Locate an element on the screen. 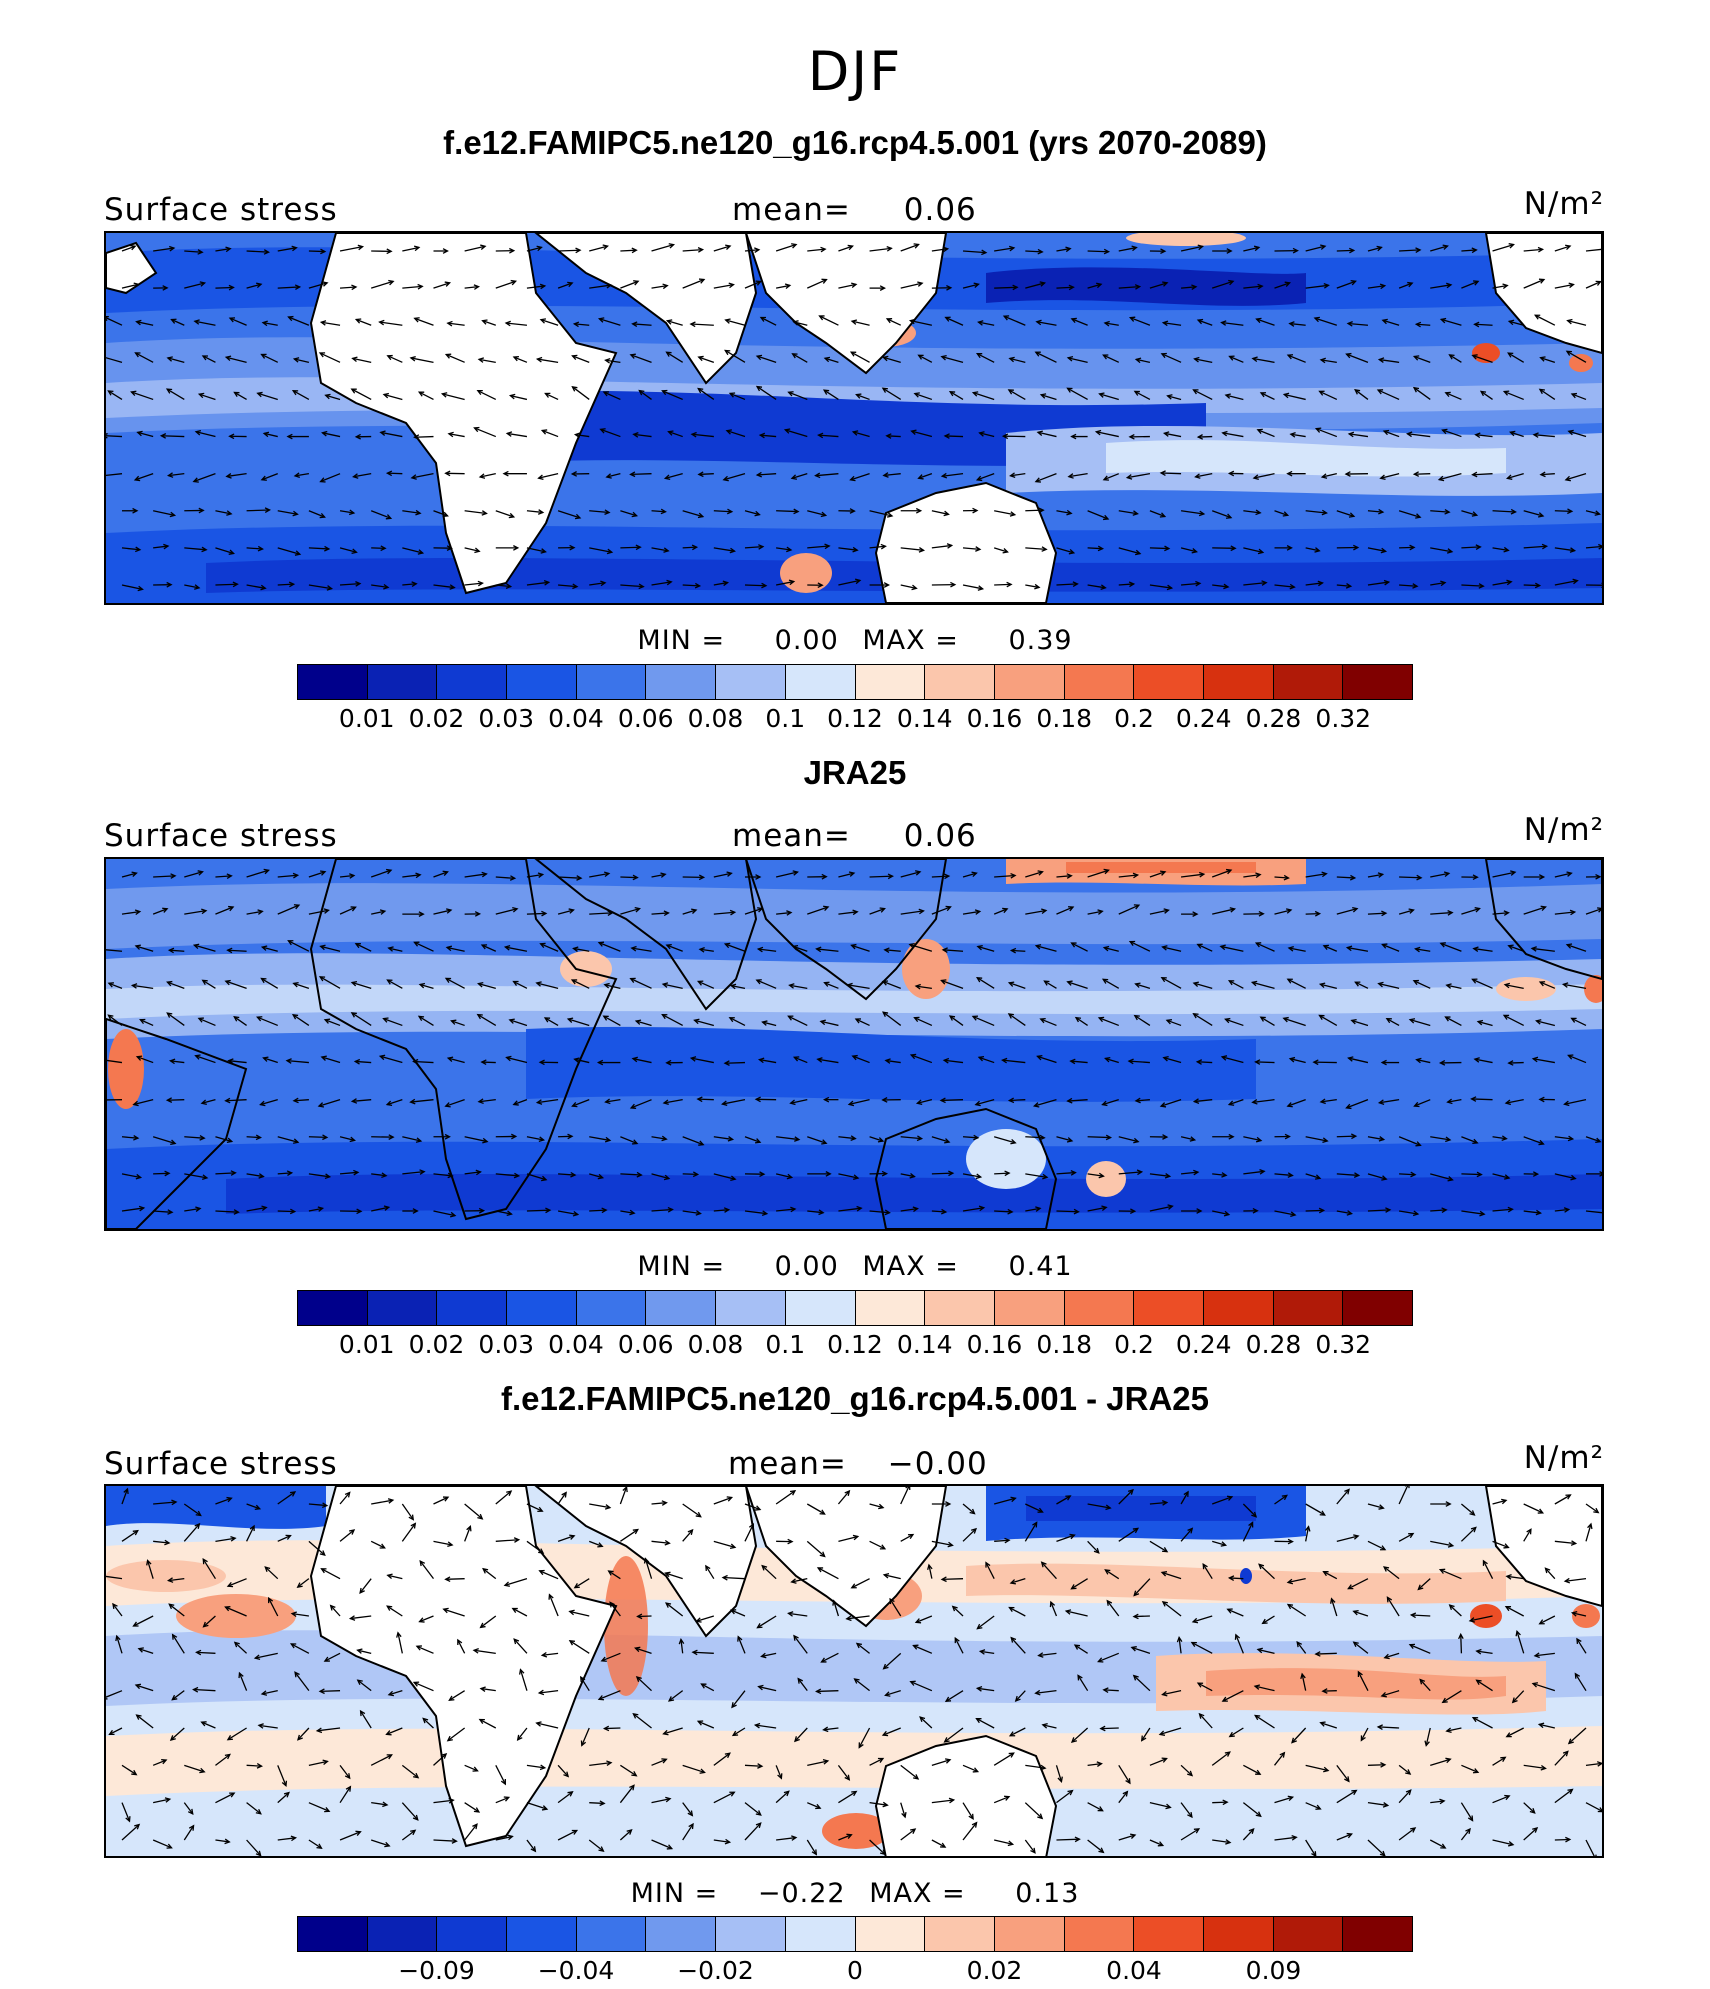 This screenshot has height=1989, width=1710. colorbar-tick-label: 0 is located at coordinates (855, 1970).